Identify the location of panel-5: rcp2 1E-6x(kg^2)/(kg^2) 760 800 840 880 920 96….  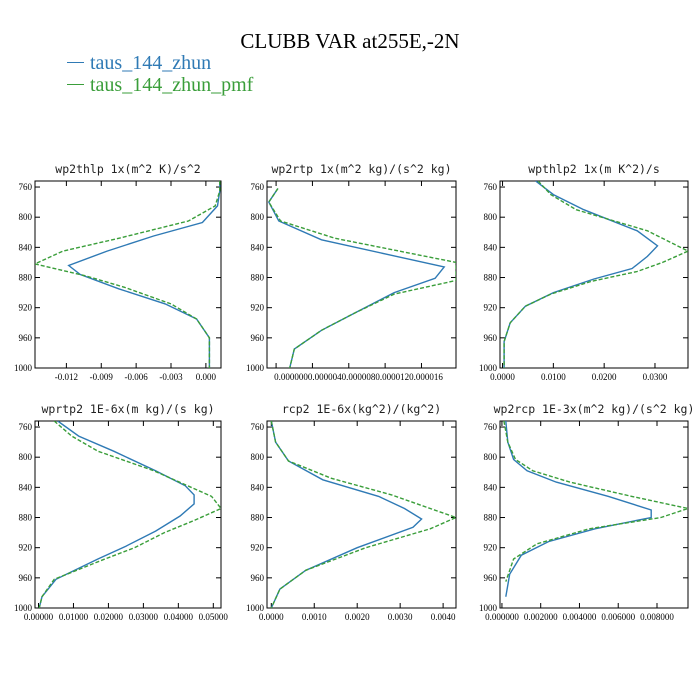
(351, 512).